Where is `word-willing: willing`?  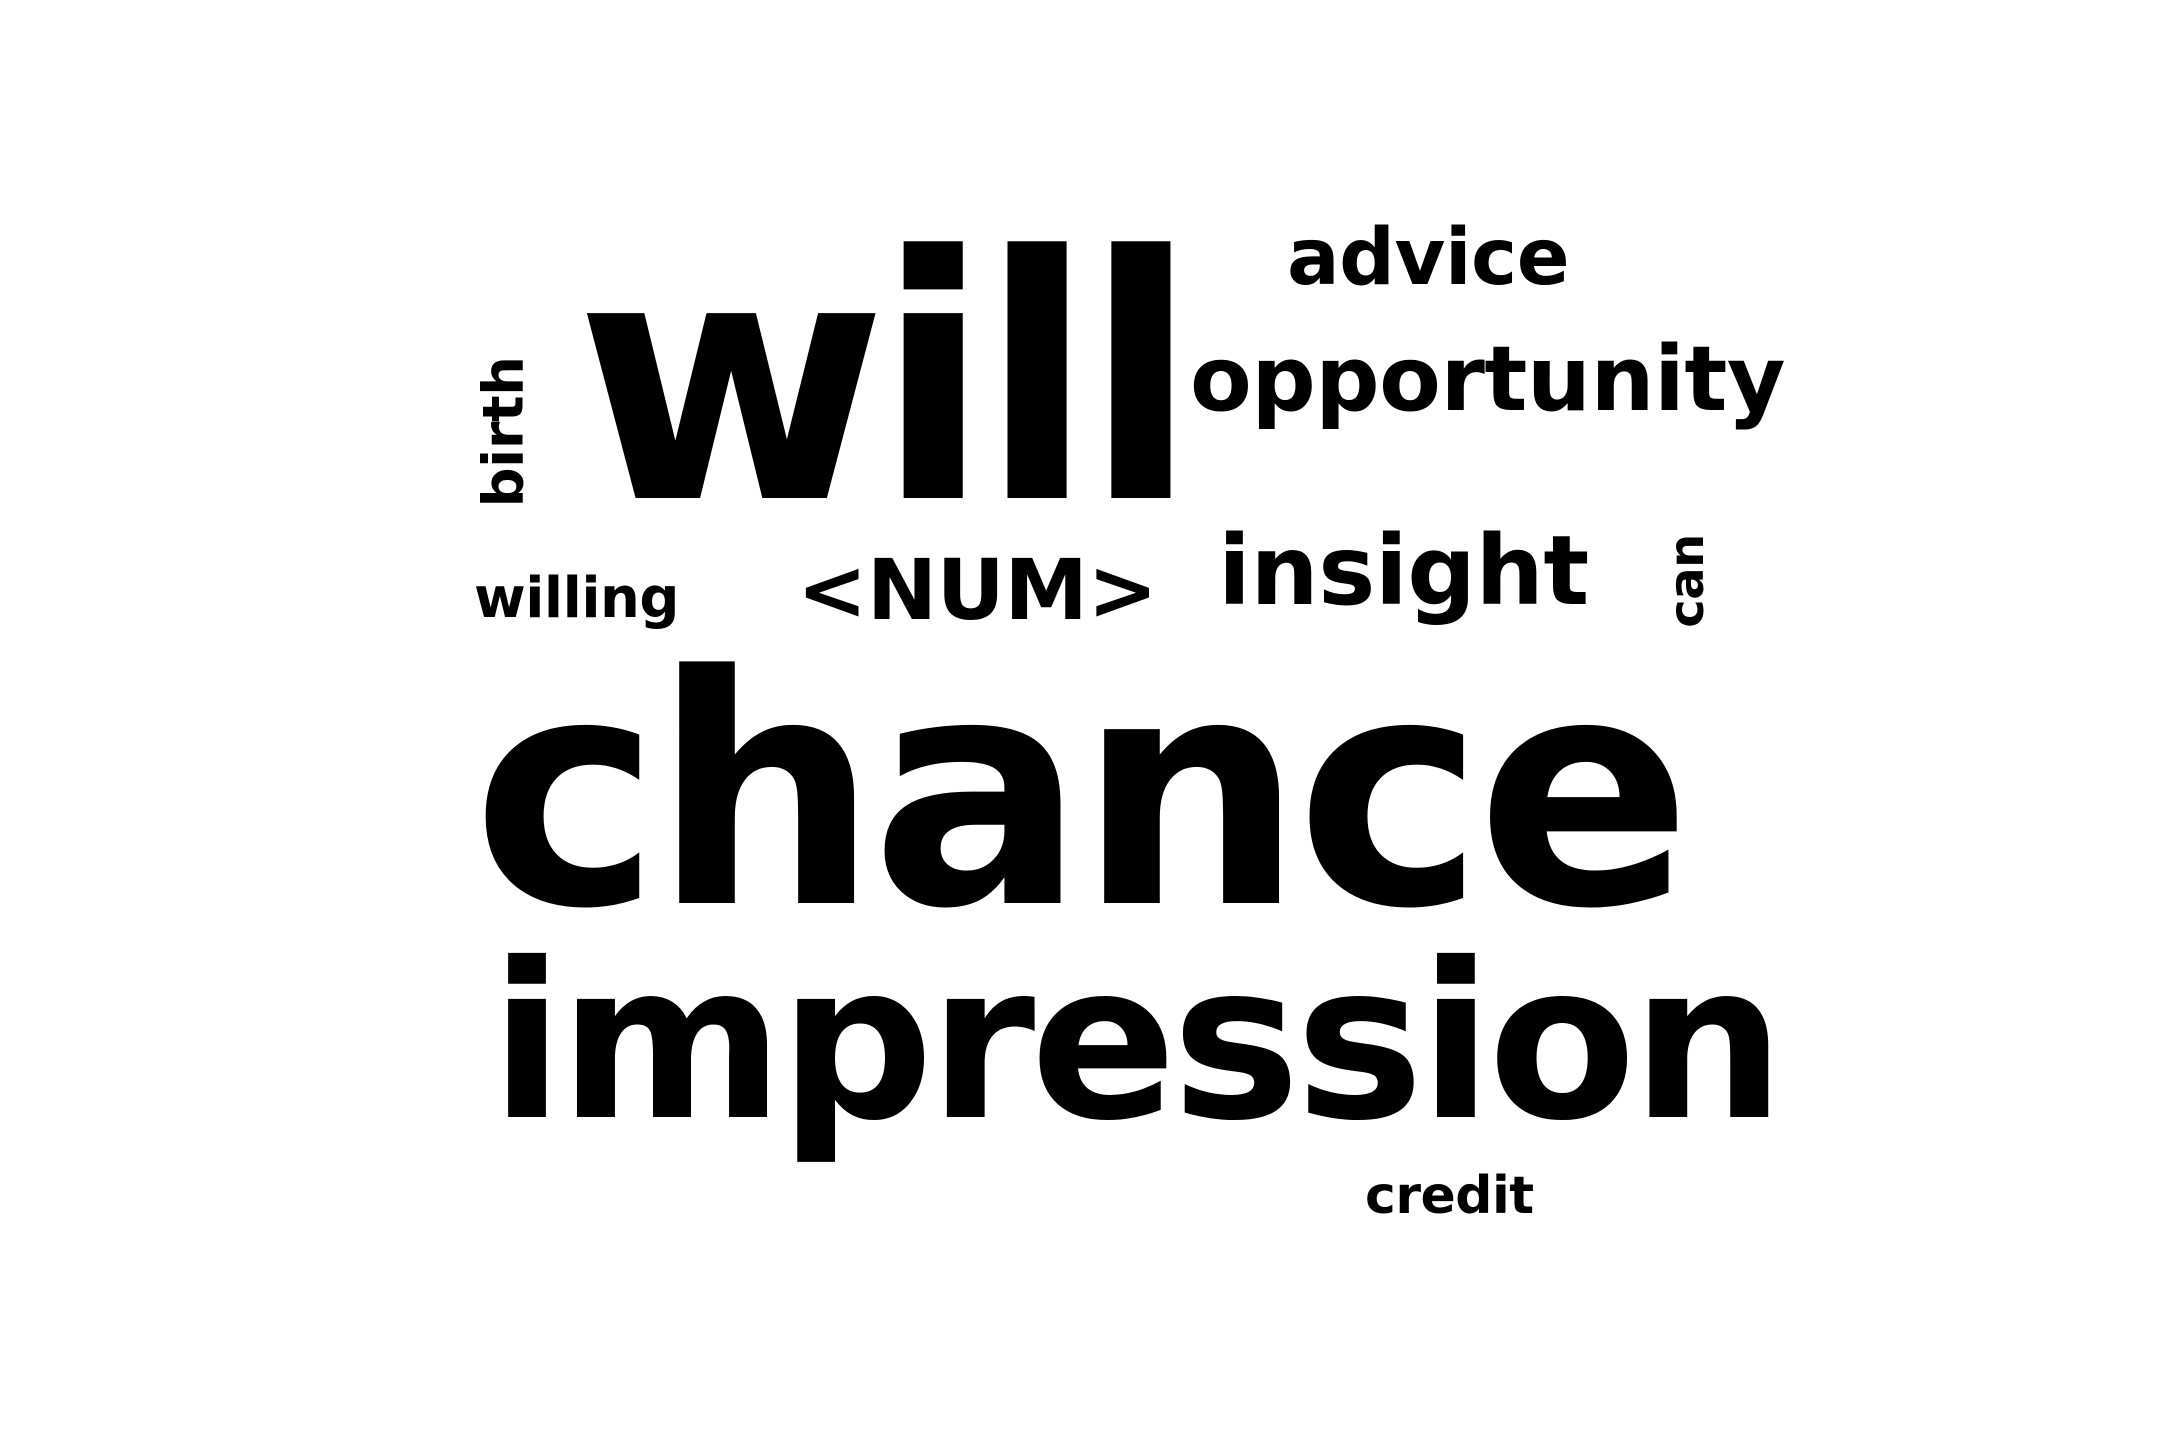 word-willing: willing is located at coordinates (576, 598).